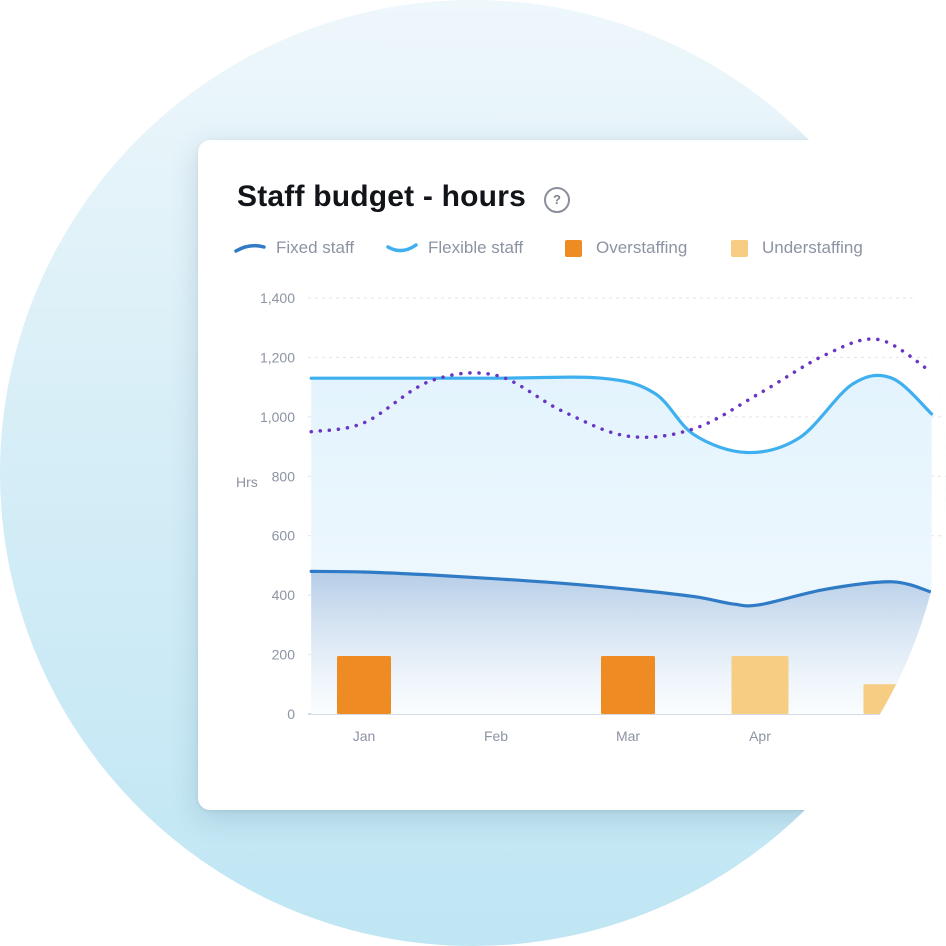 This screenshot has height=946, width=946. I want to click on y-tick-label: 400, so click(284, 595).